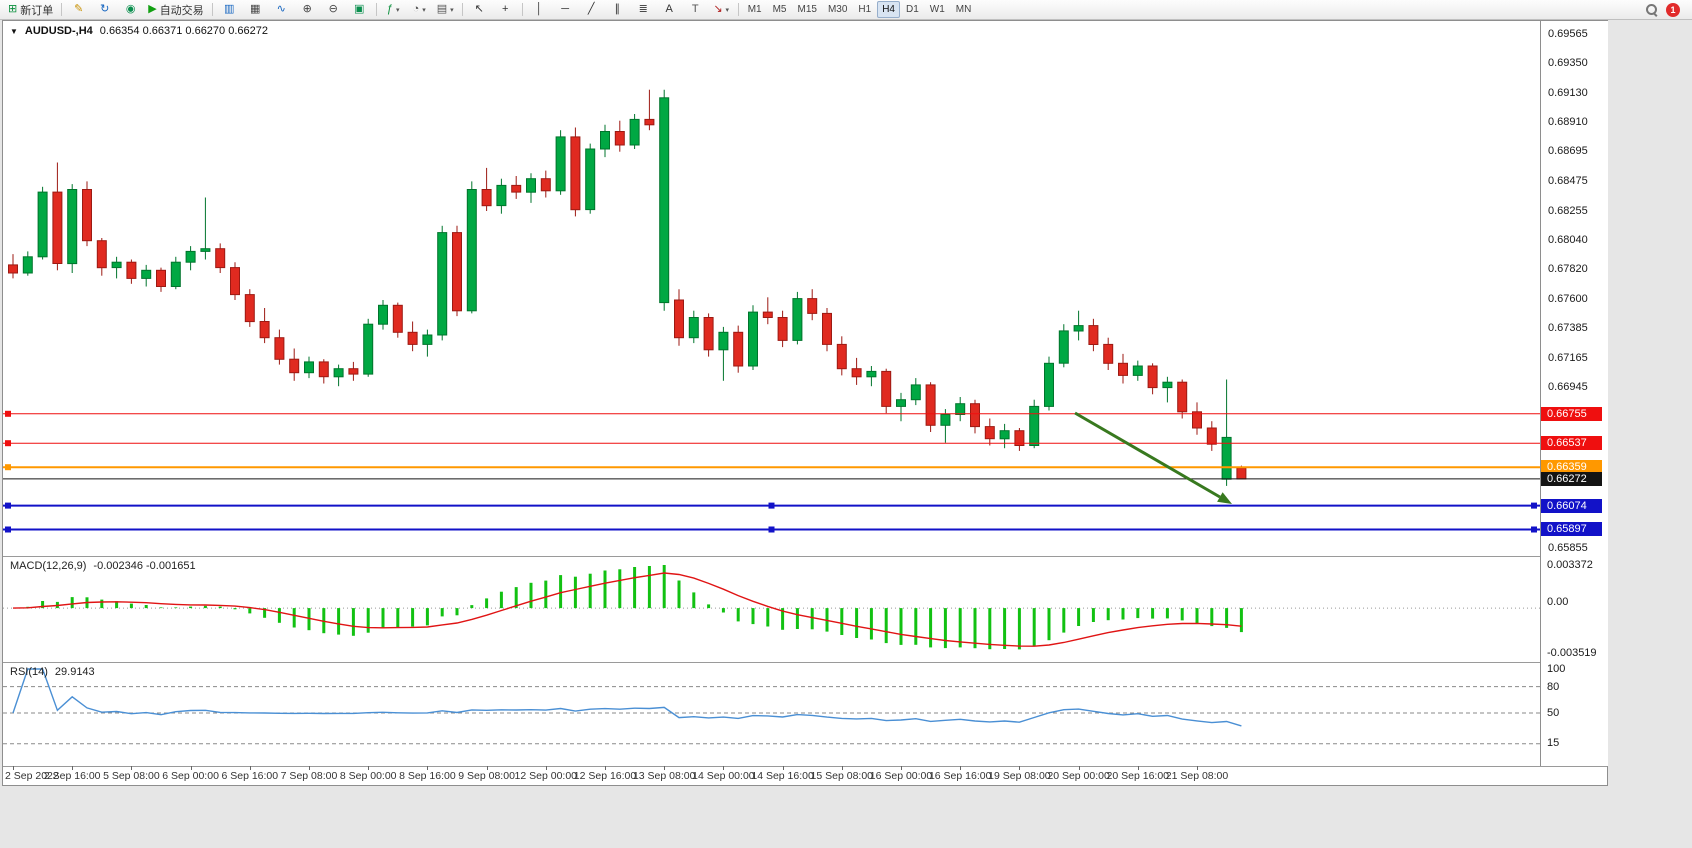 The width and height of the screenshot is (1692, 848). What do you see at coordinates (627, 609) in the screenshot?
I see `macd-signal-line` at bounding box center [627, 609].